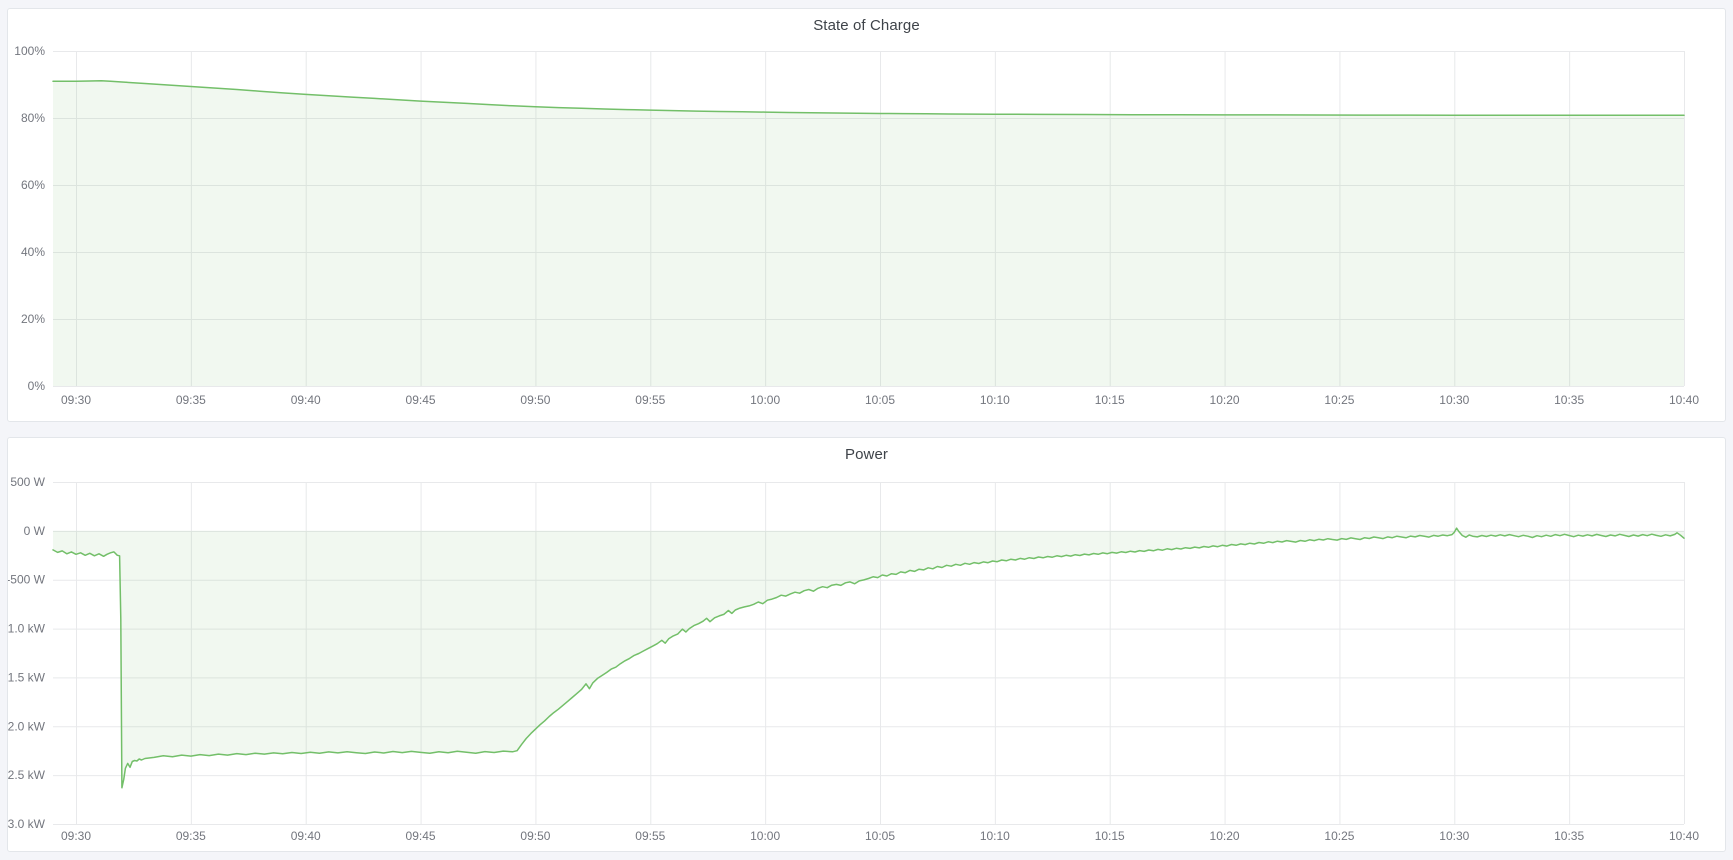  What do you see at coordinates (866, 25) in the screenshot?
I see `state-of-charge-panel-title: State of Charge` at bounding box center [866, 25].